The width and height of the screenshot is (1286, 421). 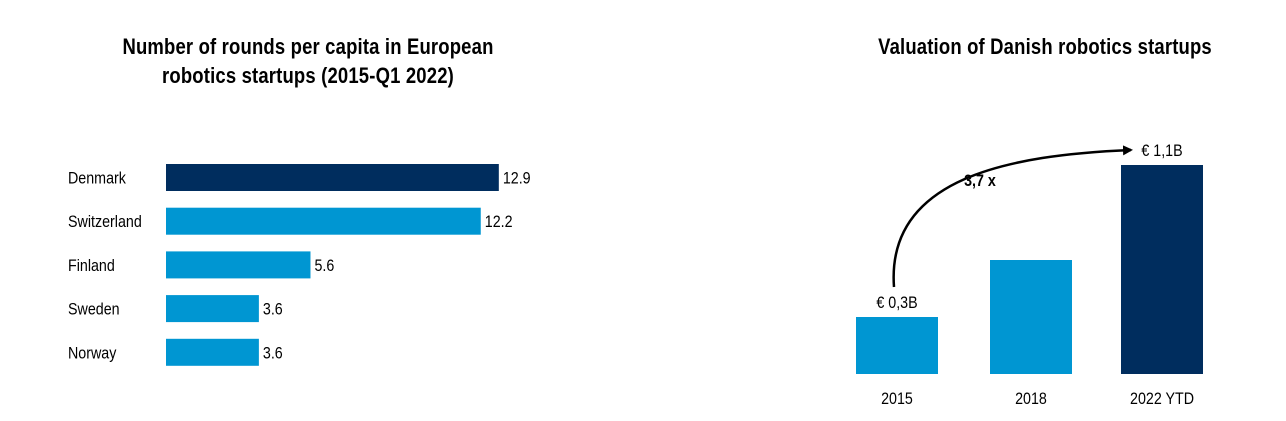 What do you see at coordinates (980, 181) in the screenshot?
I see `growth-annotation: 3,7 x` at bounding box center [980, 181].